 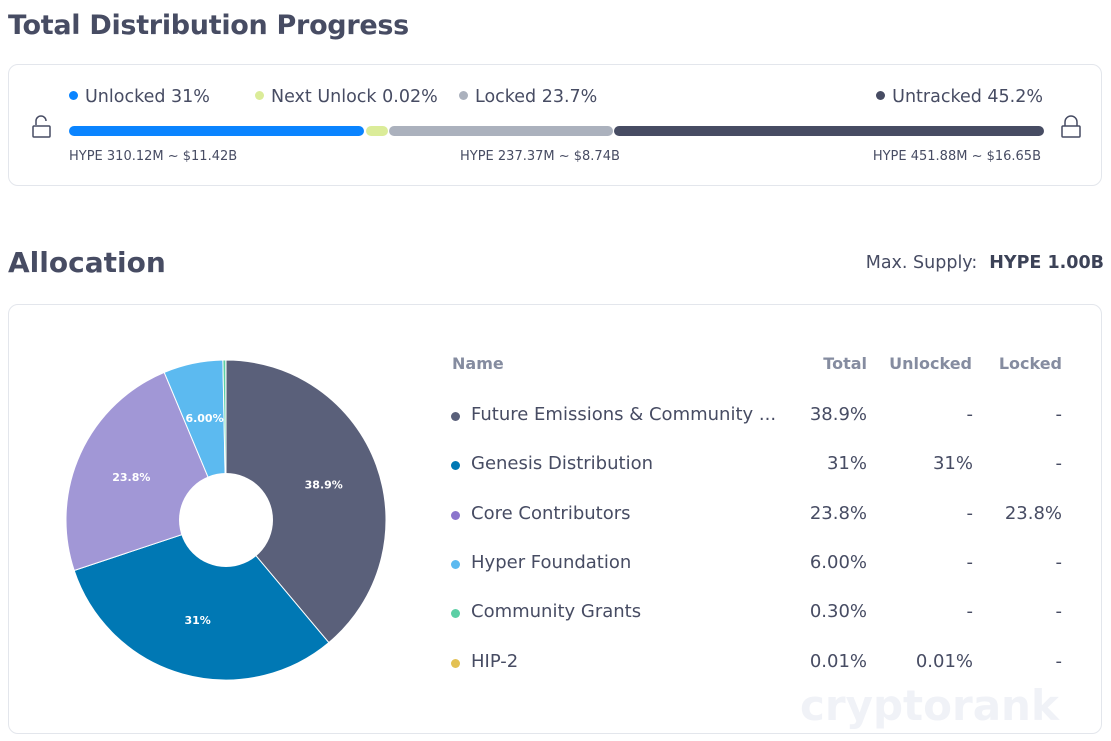 What do you see at coordinates (324, 484) in the screenshot?
I see `pie-data-label: 38.9%` at bounding box center [324, 484].